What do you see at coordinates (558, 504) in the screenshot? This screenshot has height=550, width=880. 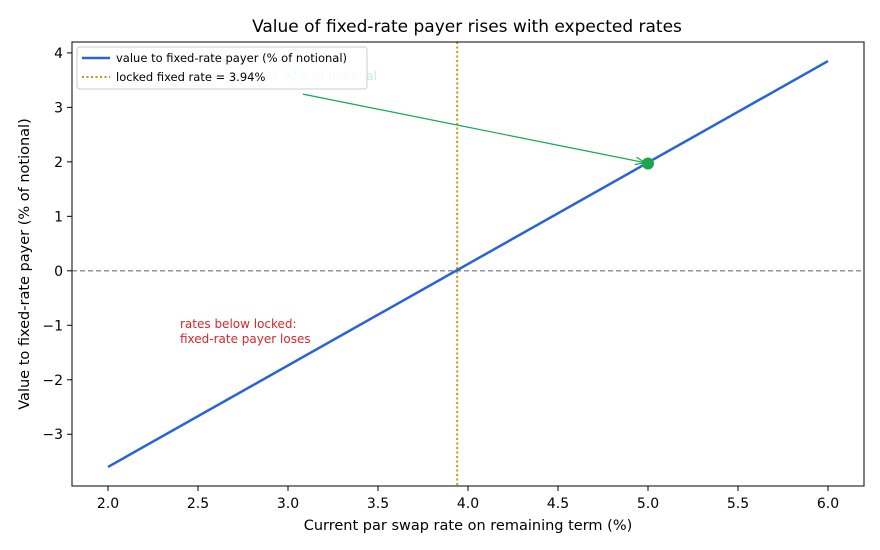 I see `x-tick-label: 4.5` at bounding box center [558, 504].